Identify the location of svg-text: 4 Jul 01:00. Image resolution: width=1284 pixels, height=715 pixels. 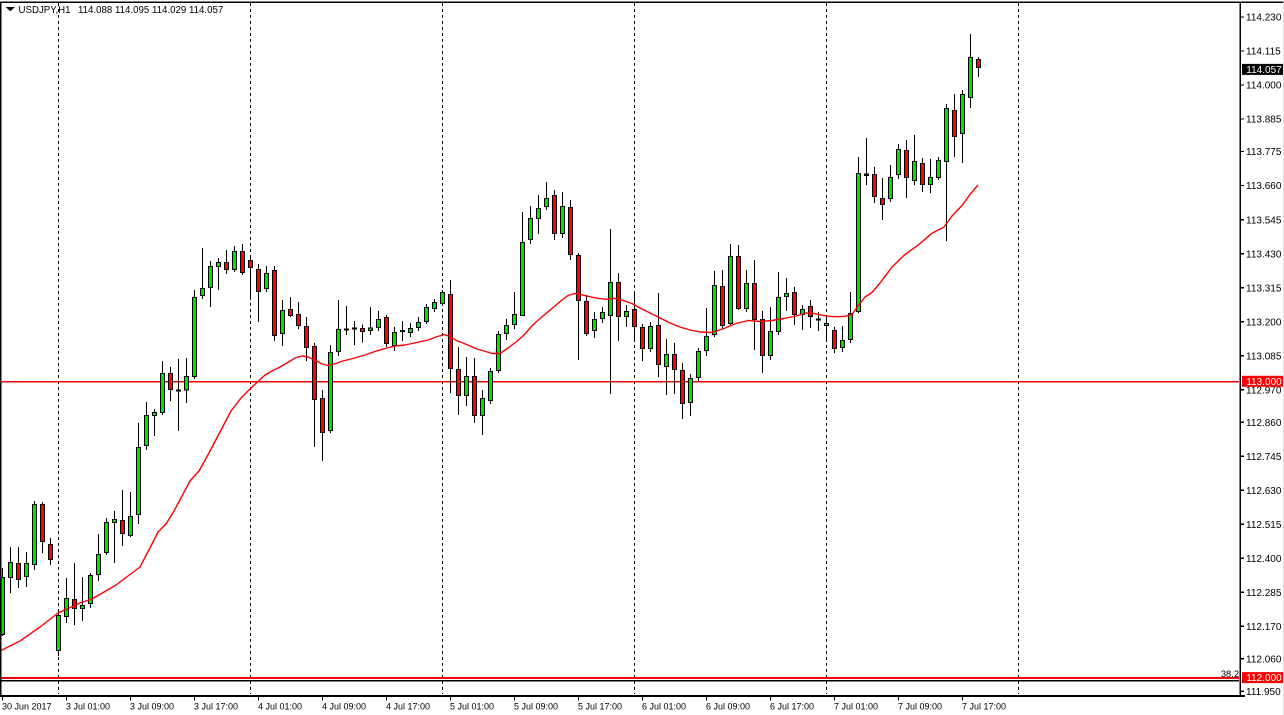
(280, 707).